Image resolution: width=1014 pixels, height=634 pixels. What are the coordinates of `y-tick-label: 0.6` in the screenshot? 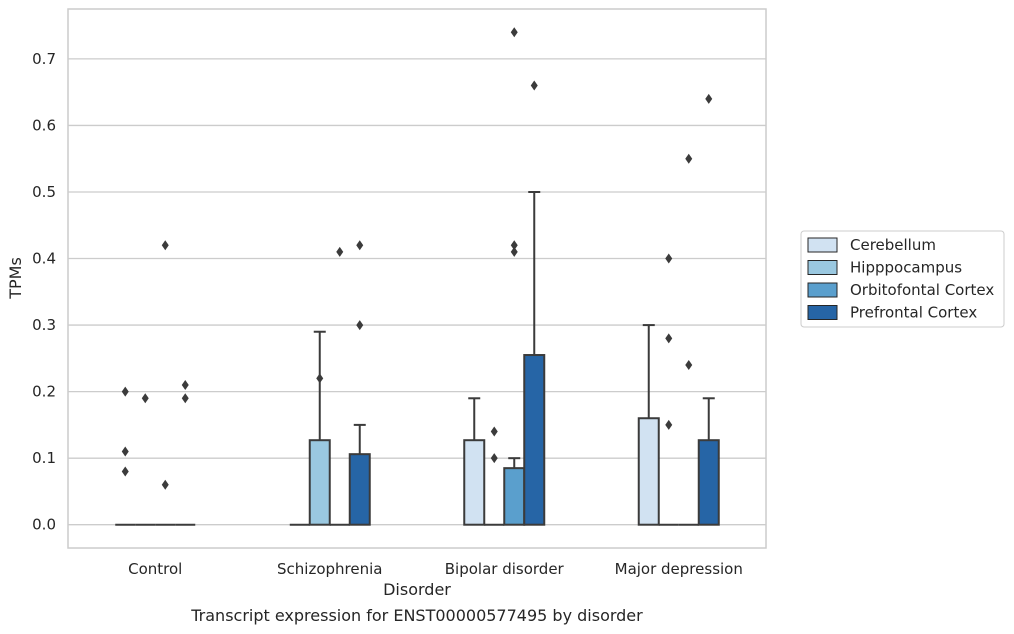 It's located at (44, 125).